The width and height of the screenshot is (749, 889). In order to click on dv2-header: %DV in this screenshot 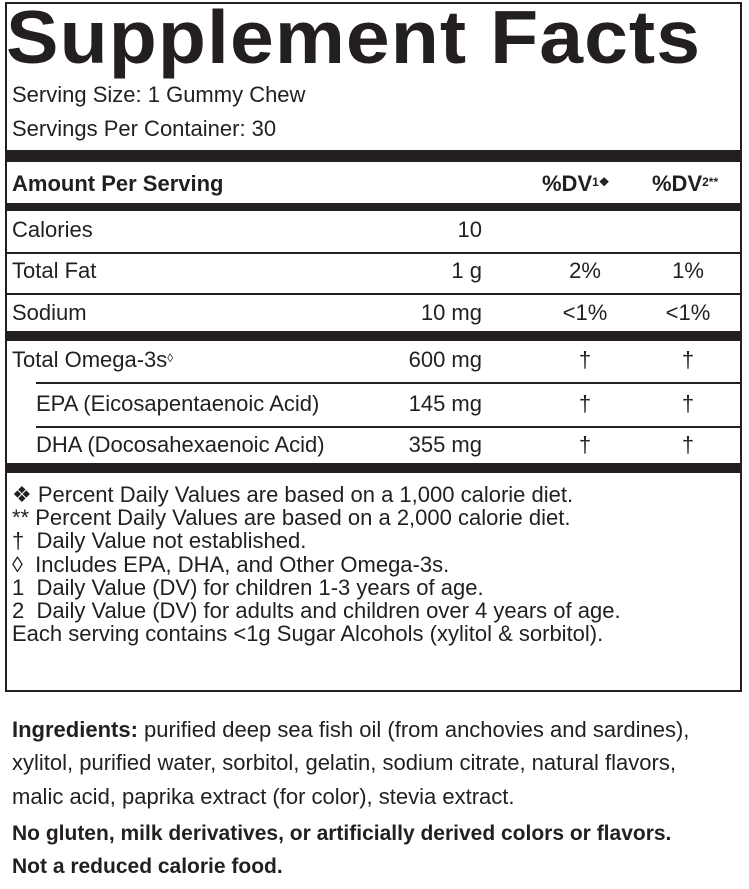, I will do `click(677, 183)`.